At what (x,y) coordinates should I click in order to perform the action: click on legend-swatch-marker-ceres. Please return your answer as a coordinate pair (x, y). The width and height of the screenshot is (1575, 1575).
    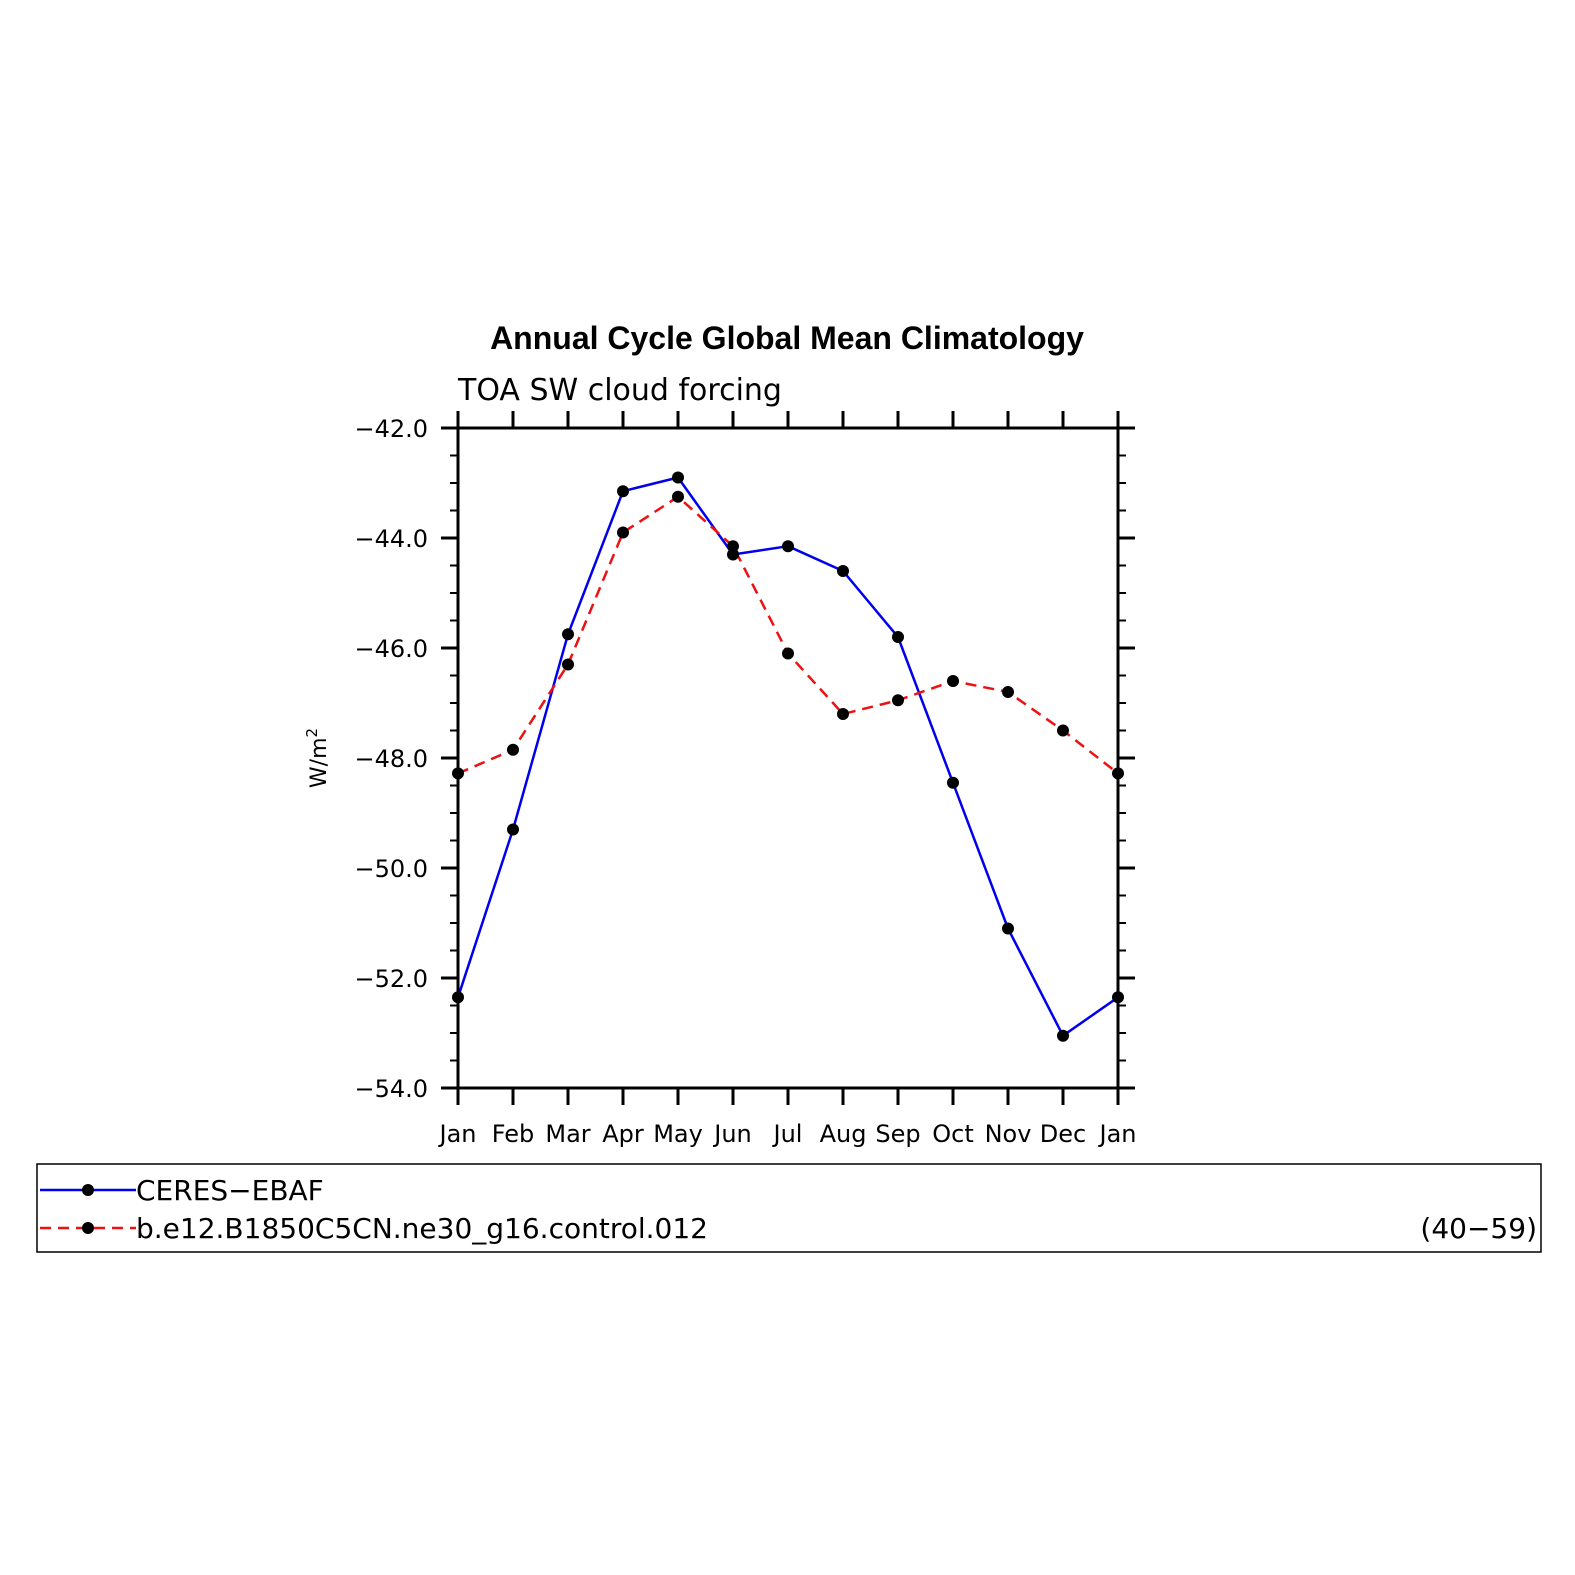
    Looking at the image, I should click on (88, 1190).